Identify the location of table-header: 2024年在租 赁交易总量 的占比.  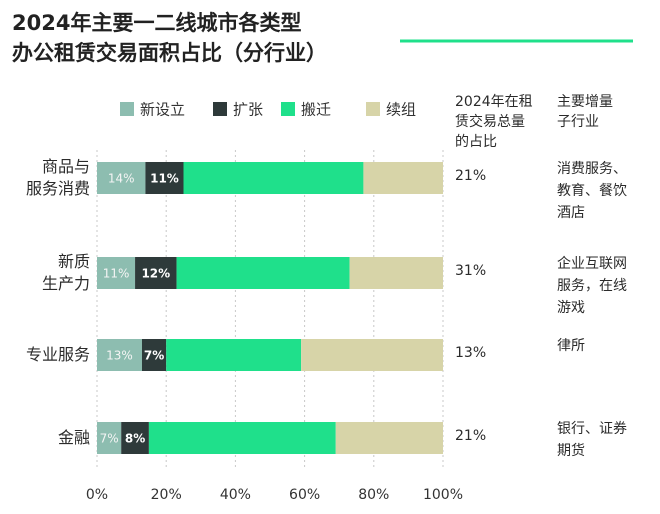
(494, 122).